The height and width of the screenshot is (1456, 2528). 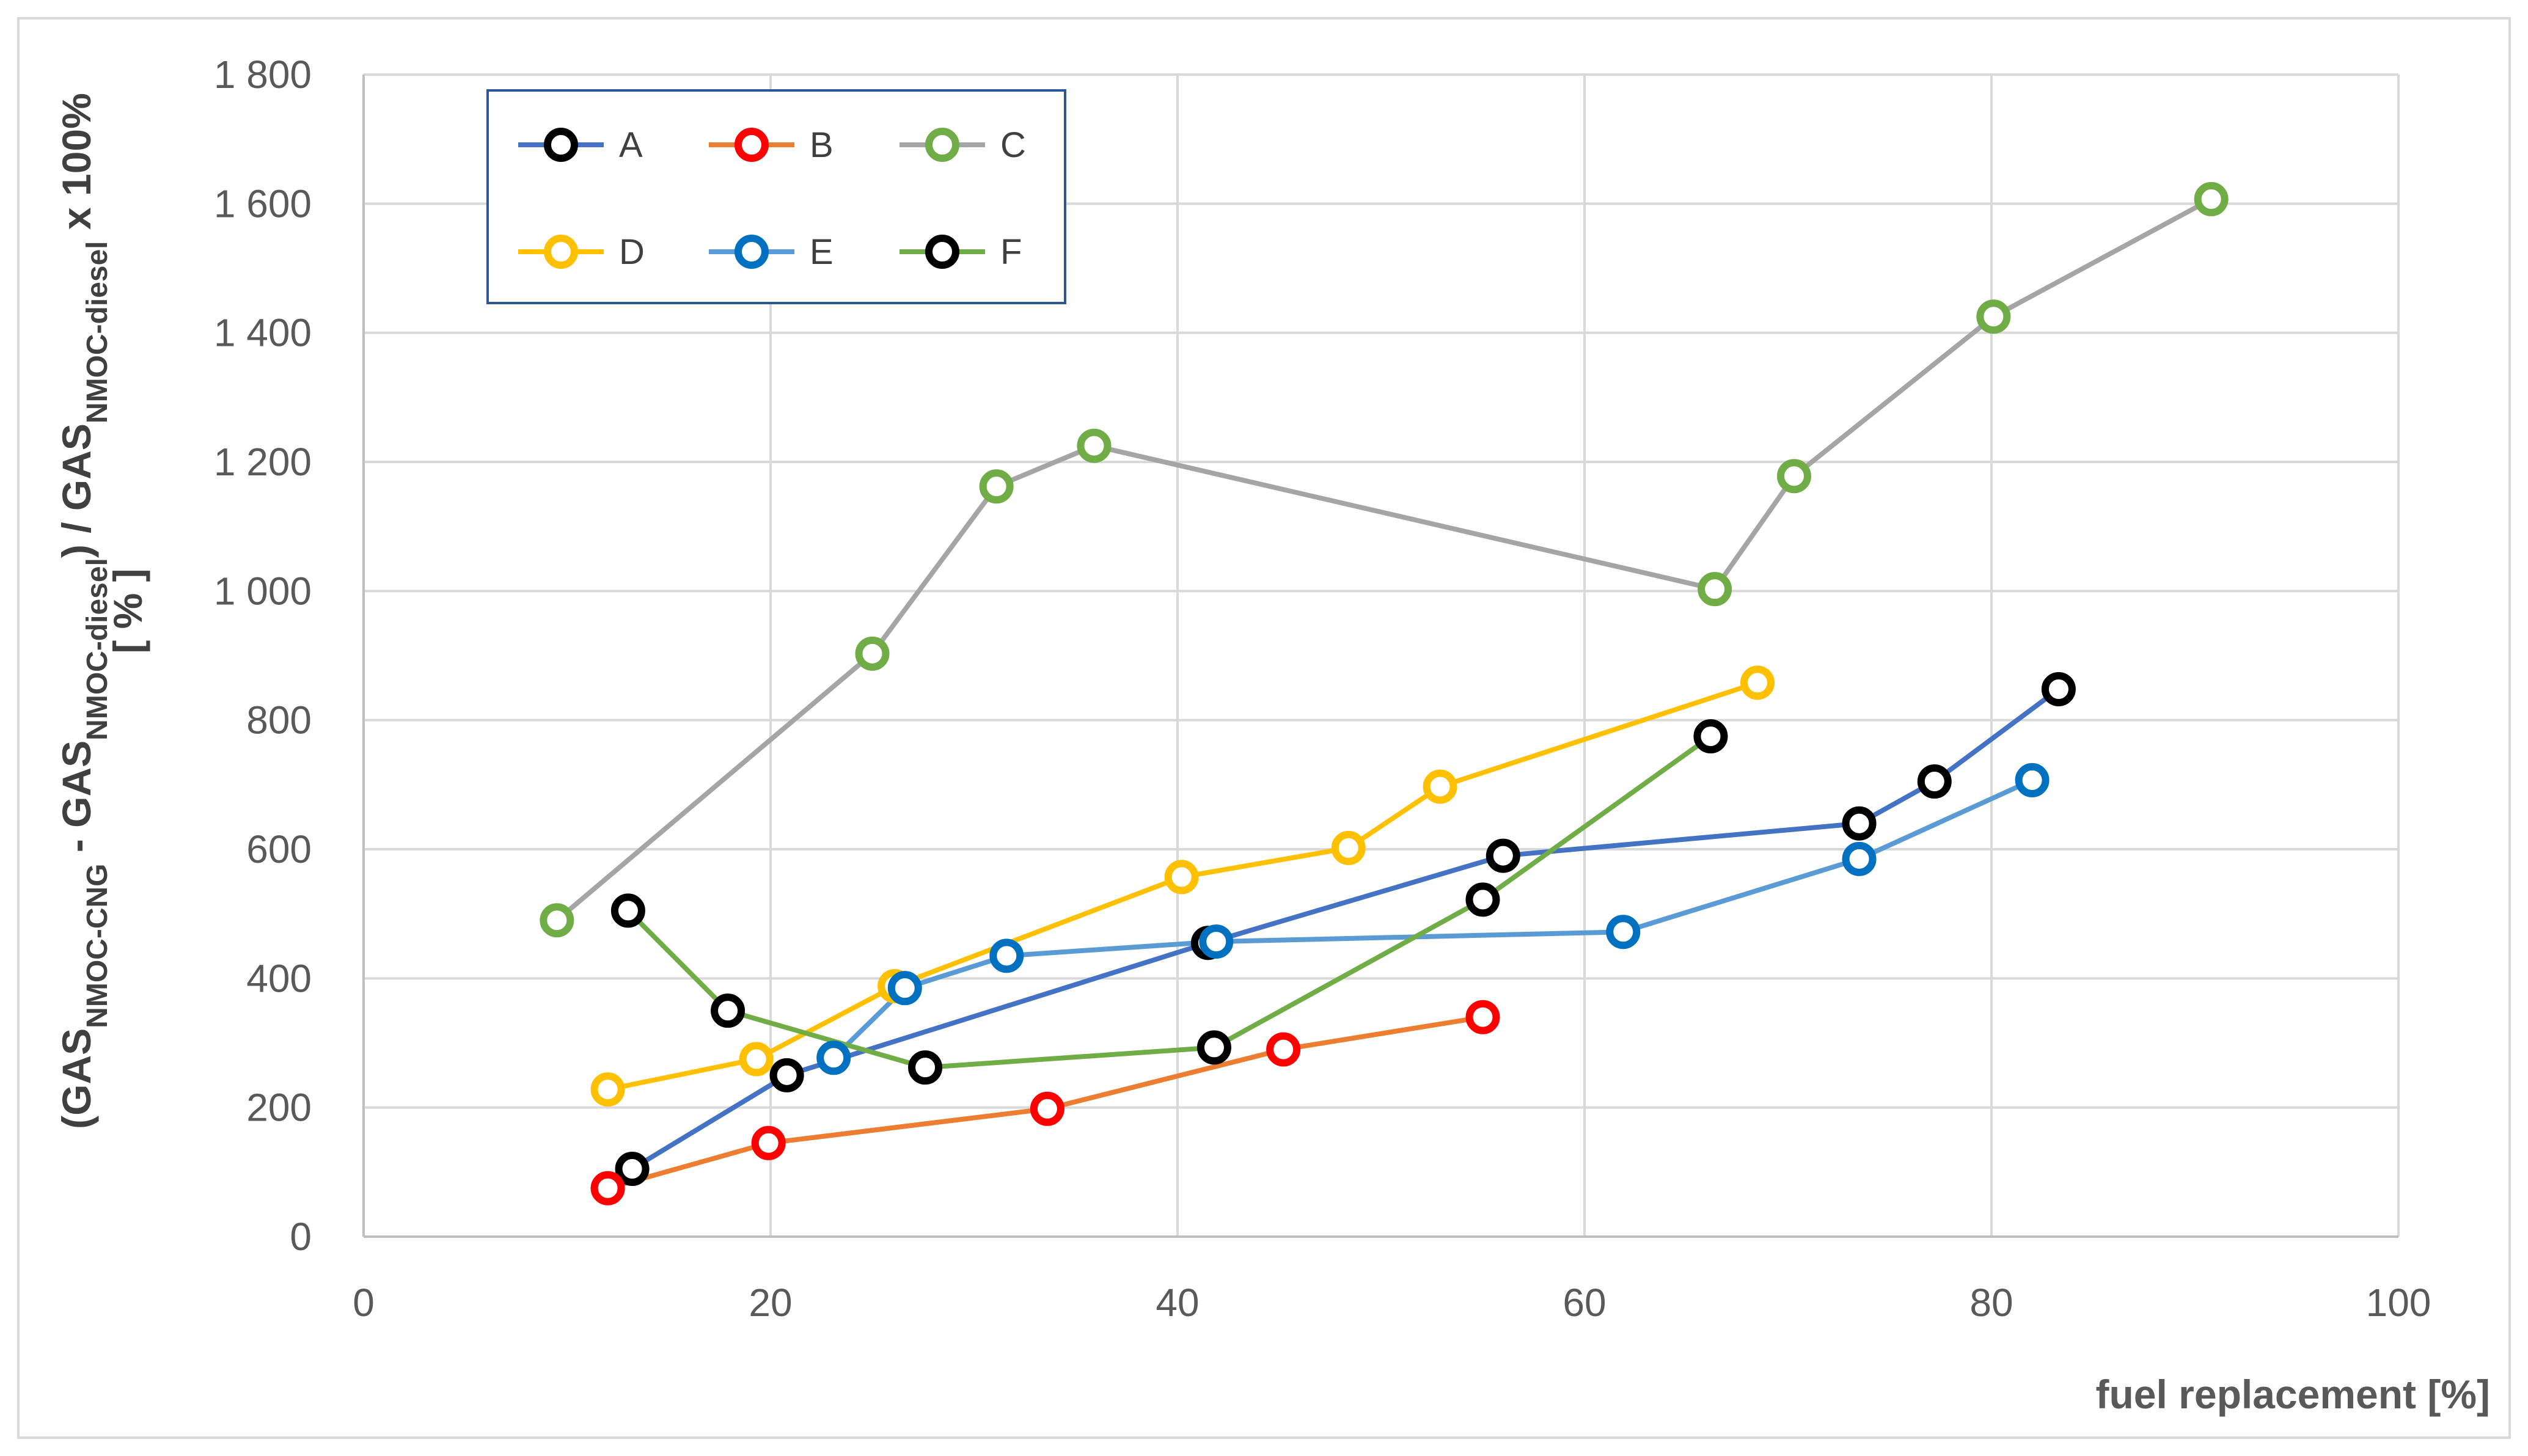 I want to click on y-tick-label: 400, so click(x=279, y=978).